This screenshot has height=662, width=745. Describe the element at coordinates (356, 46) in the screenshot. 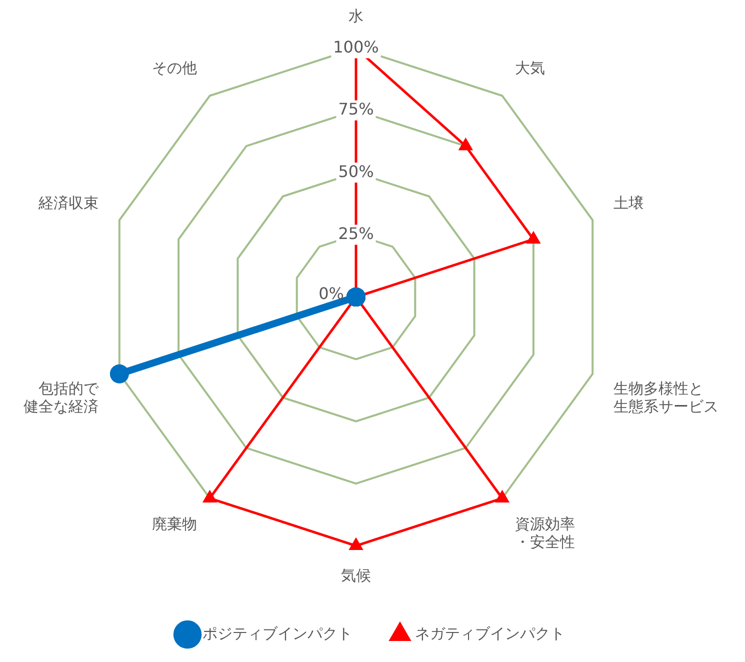

I see `y-tick-label: 100%` at that location.